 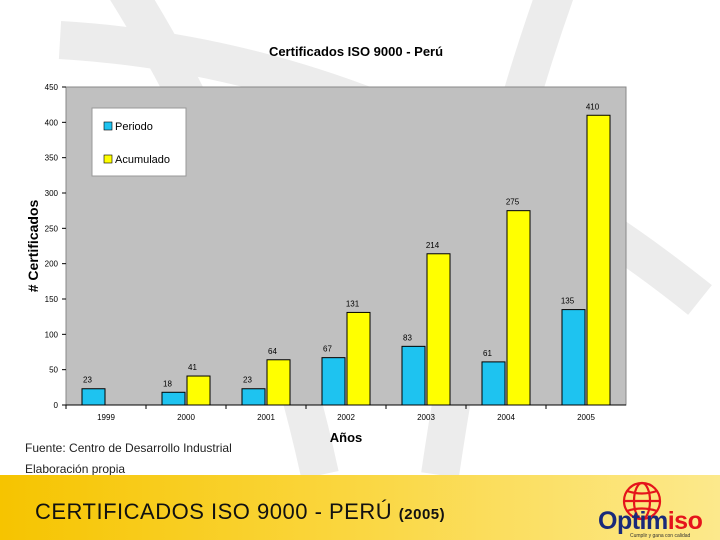 I want to click on y-tick-label: 400, so click(x=52, y=122).